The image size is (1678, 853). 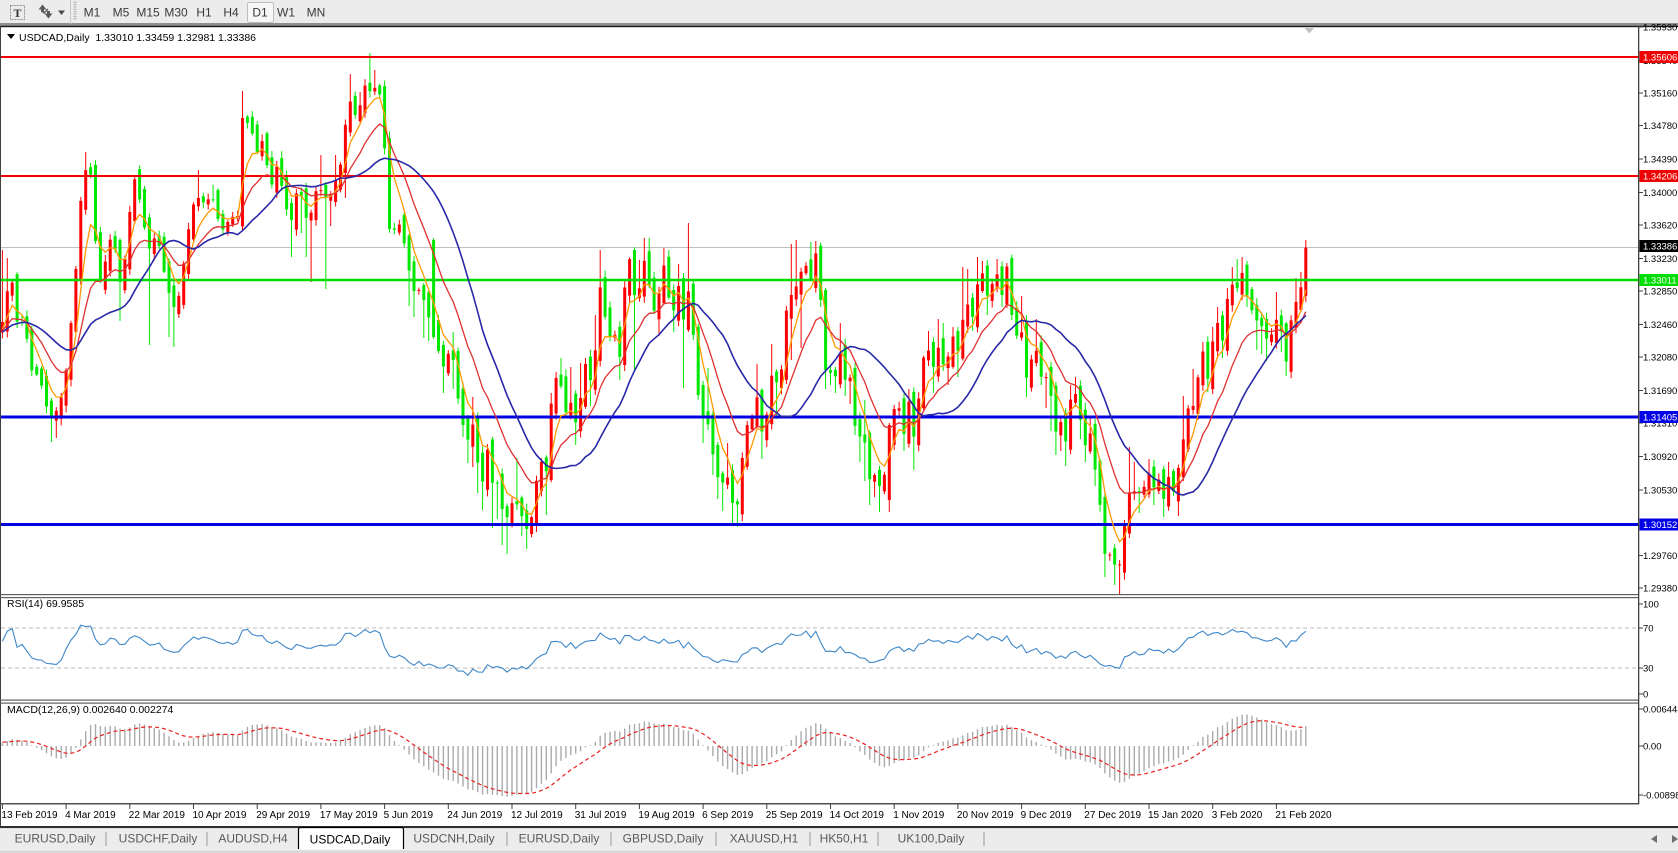 I want to click on svg-text: 1.31310, so click(x=1660, y=424).